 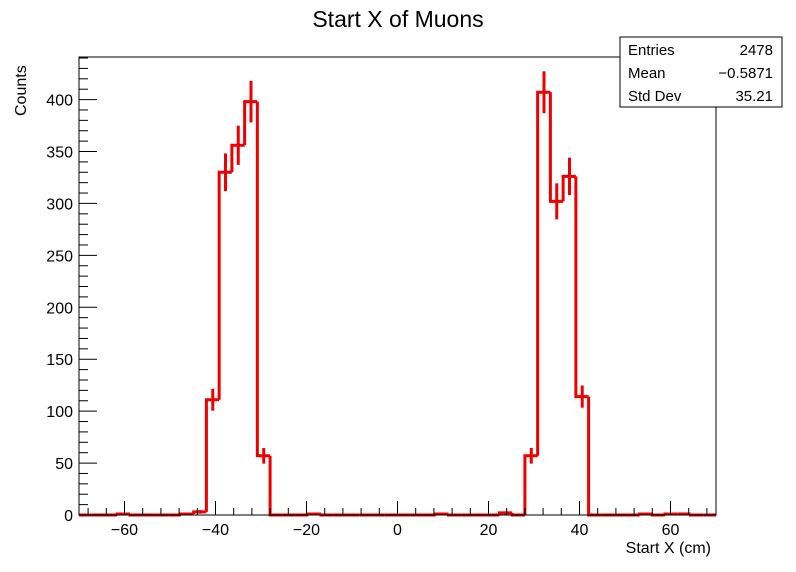 What do you see at coordinates (668, 548) in the screenshot?
I see `x-axis-label: Start X (cm)` at bounding box center [668, 548].